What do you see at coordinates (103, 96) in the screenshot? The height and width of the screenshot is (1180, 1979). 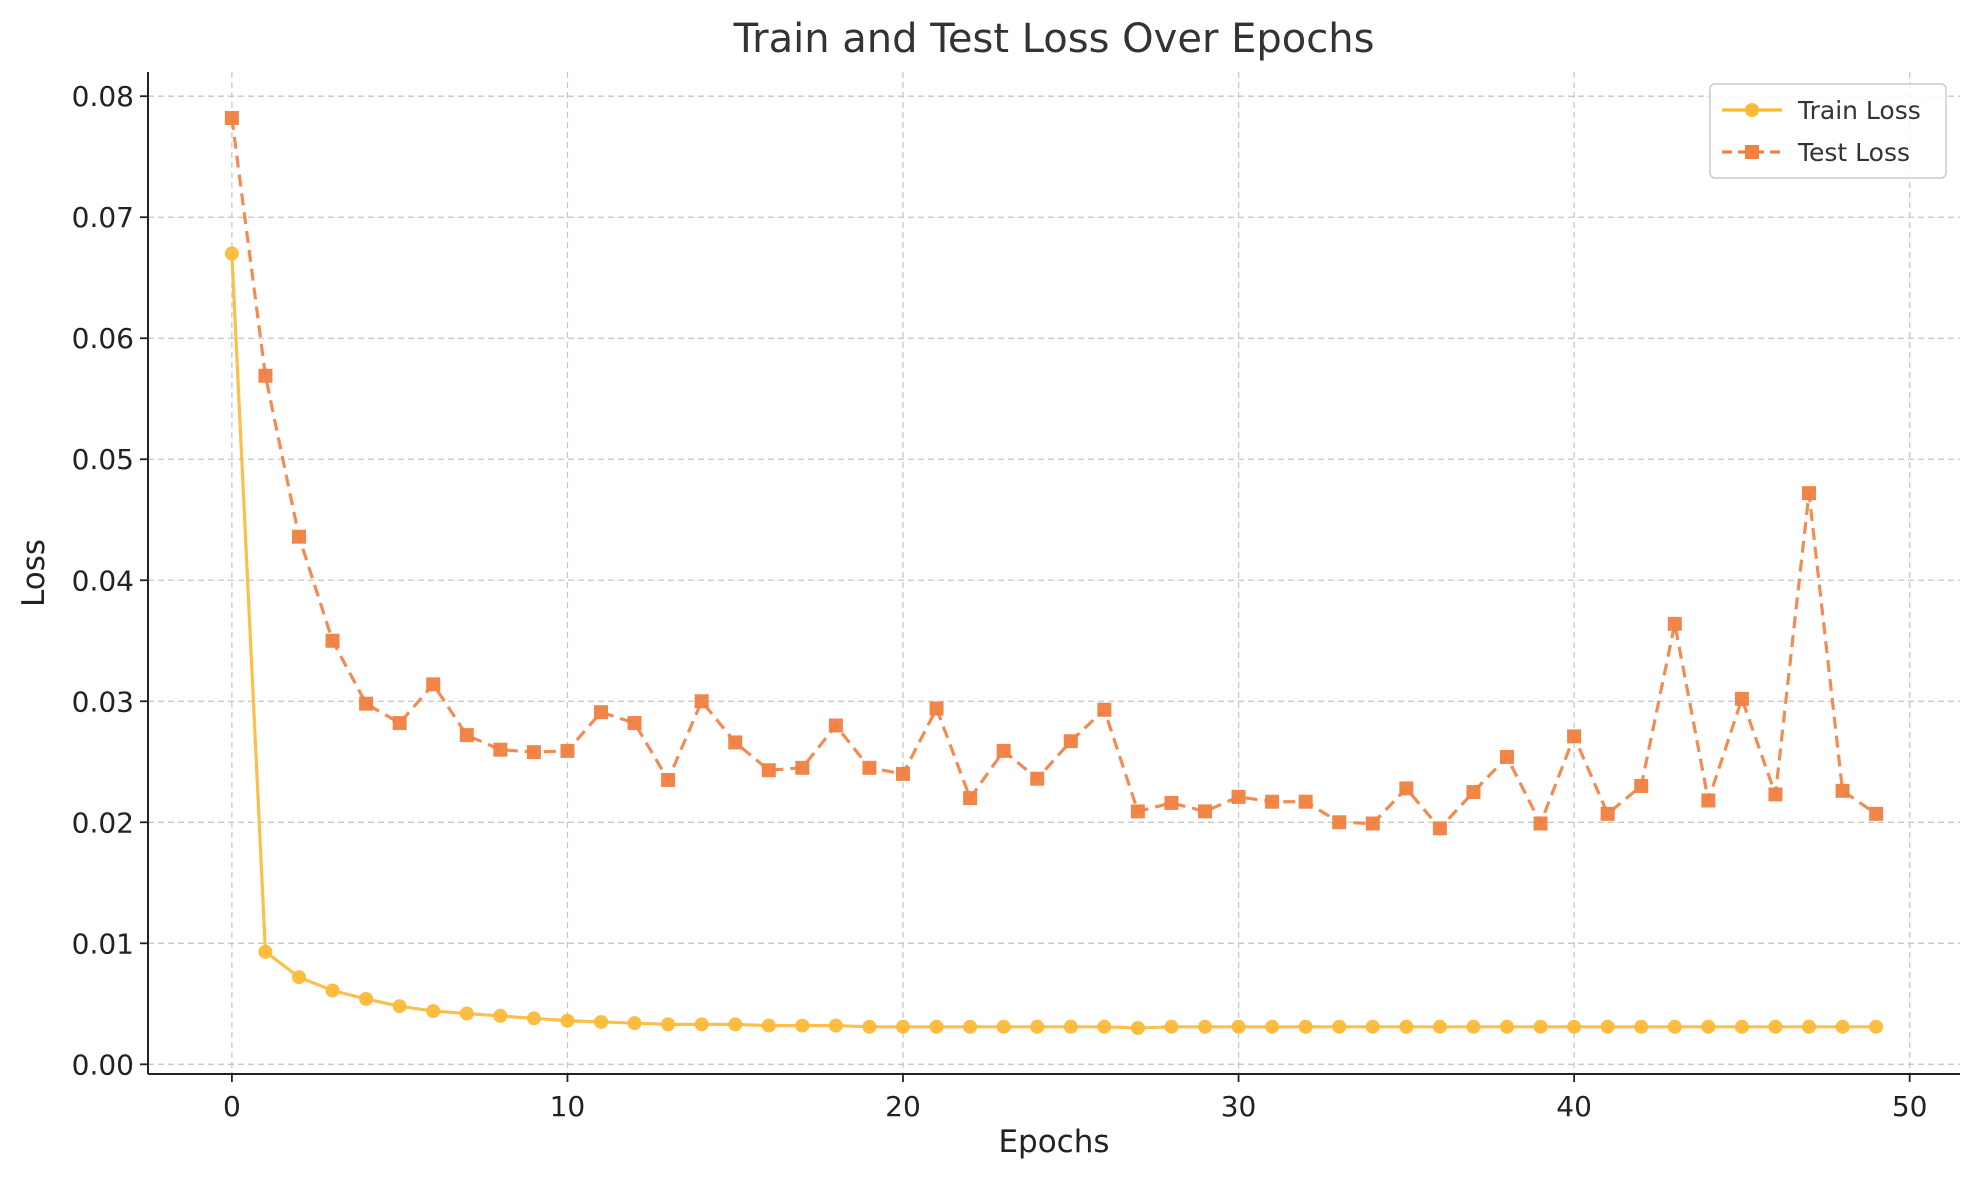 I see `y-tick-label: 0.08` at bounding box center [103, 96].